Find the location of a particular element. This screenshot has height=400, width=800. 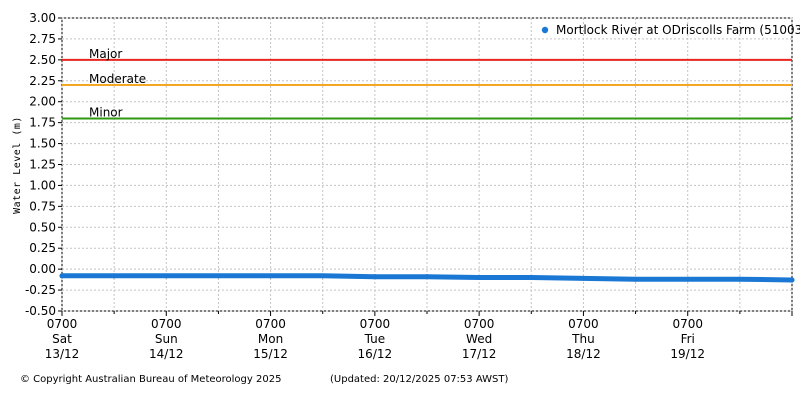

y-tick-label: 2.00 is located at coordinates (42, 102).